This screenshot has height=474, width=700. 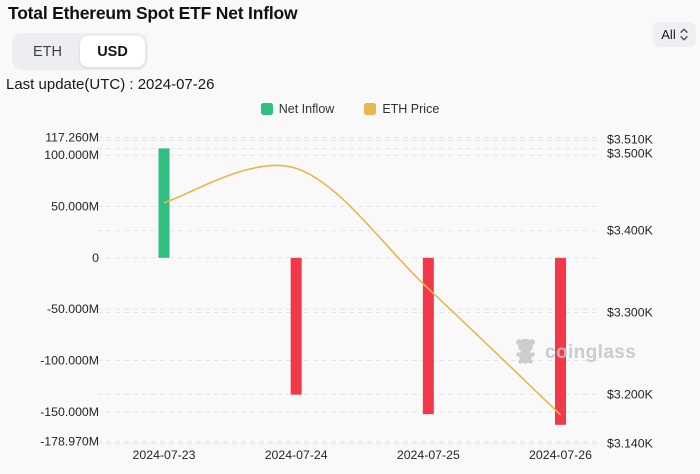 I want to click on y-axis-left-tick-label: 0, so click(x=95, y=258).